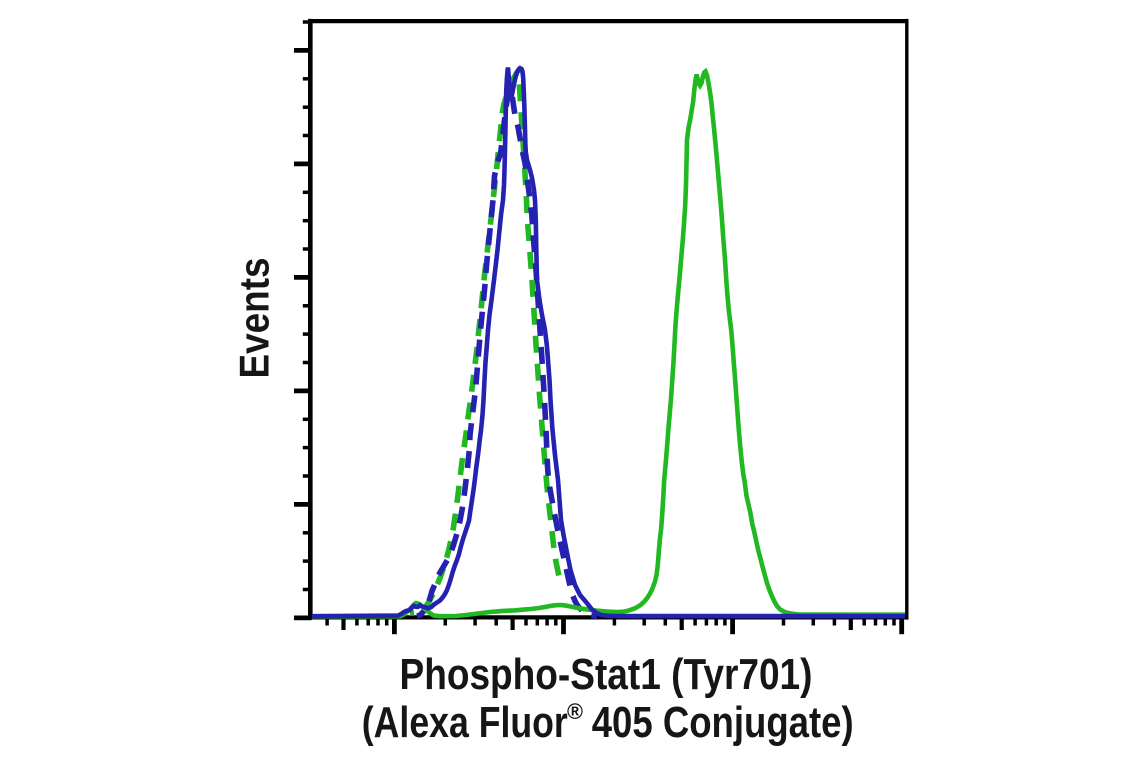  I want to click on svg-text: 405 Conjugate), so click(723, 723).